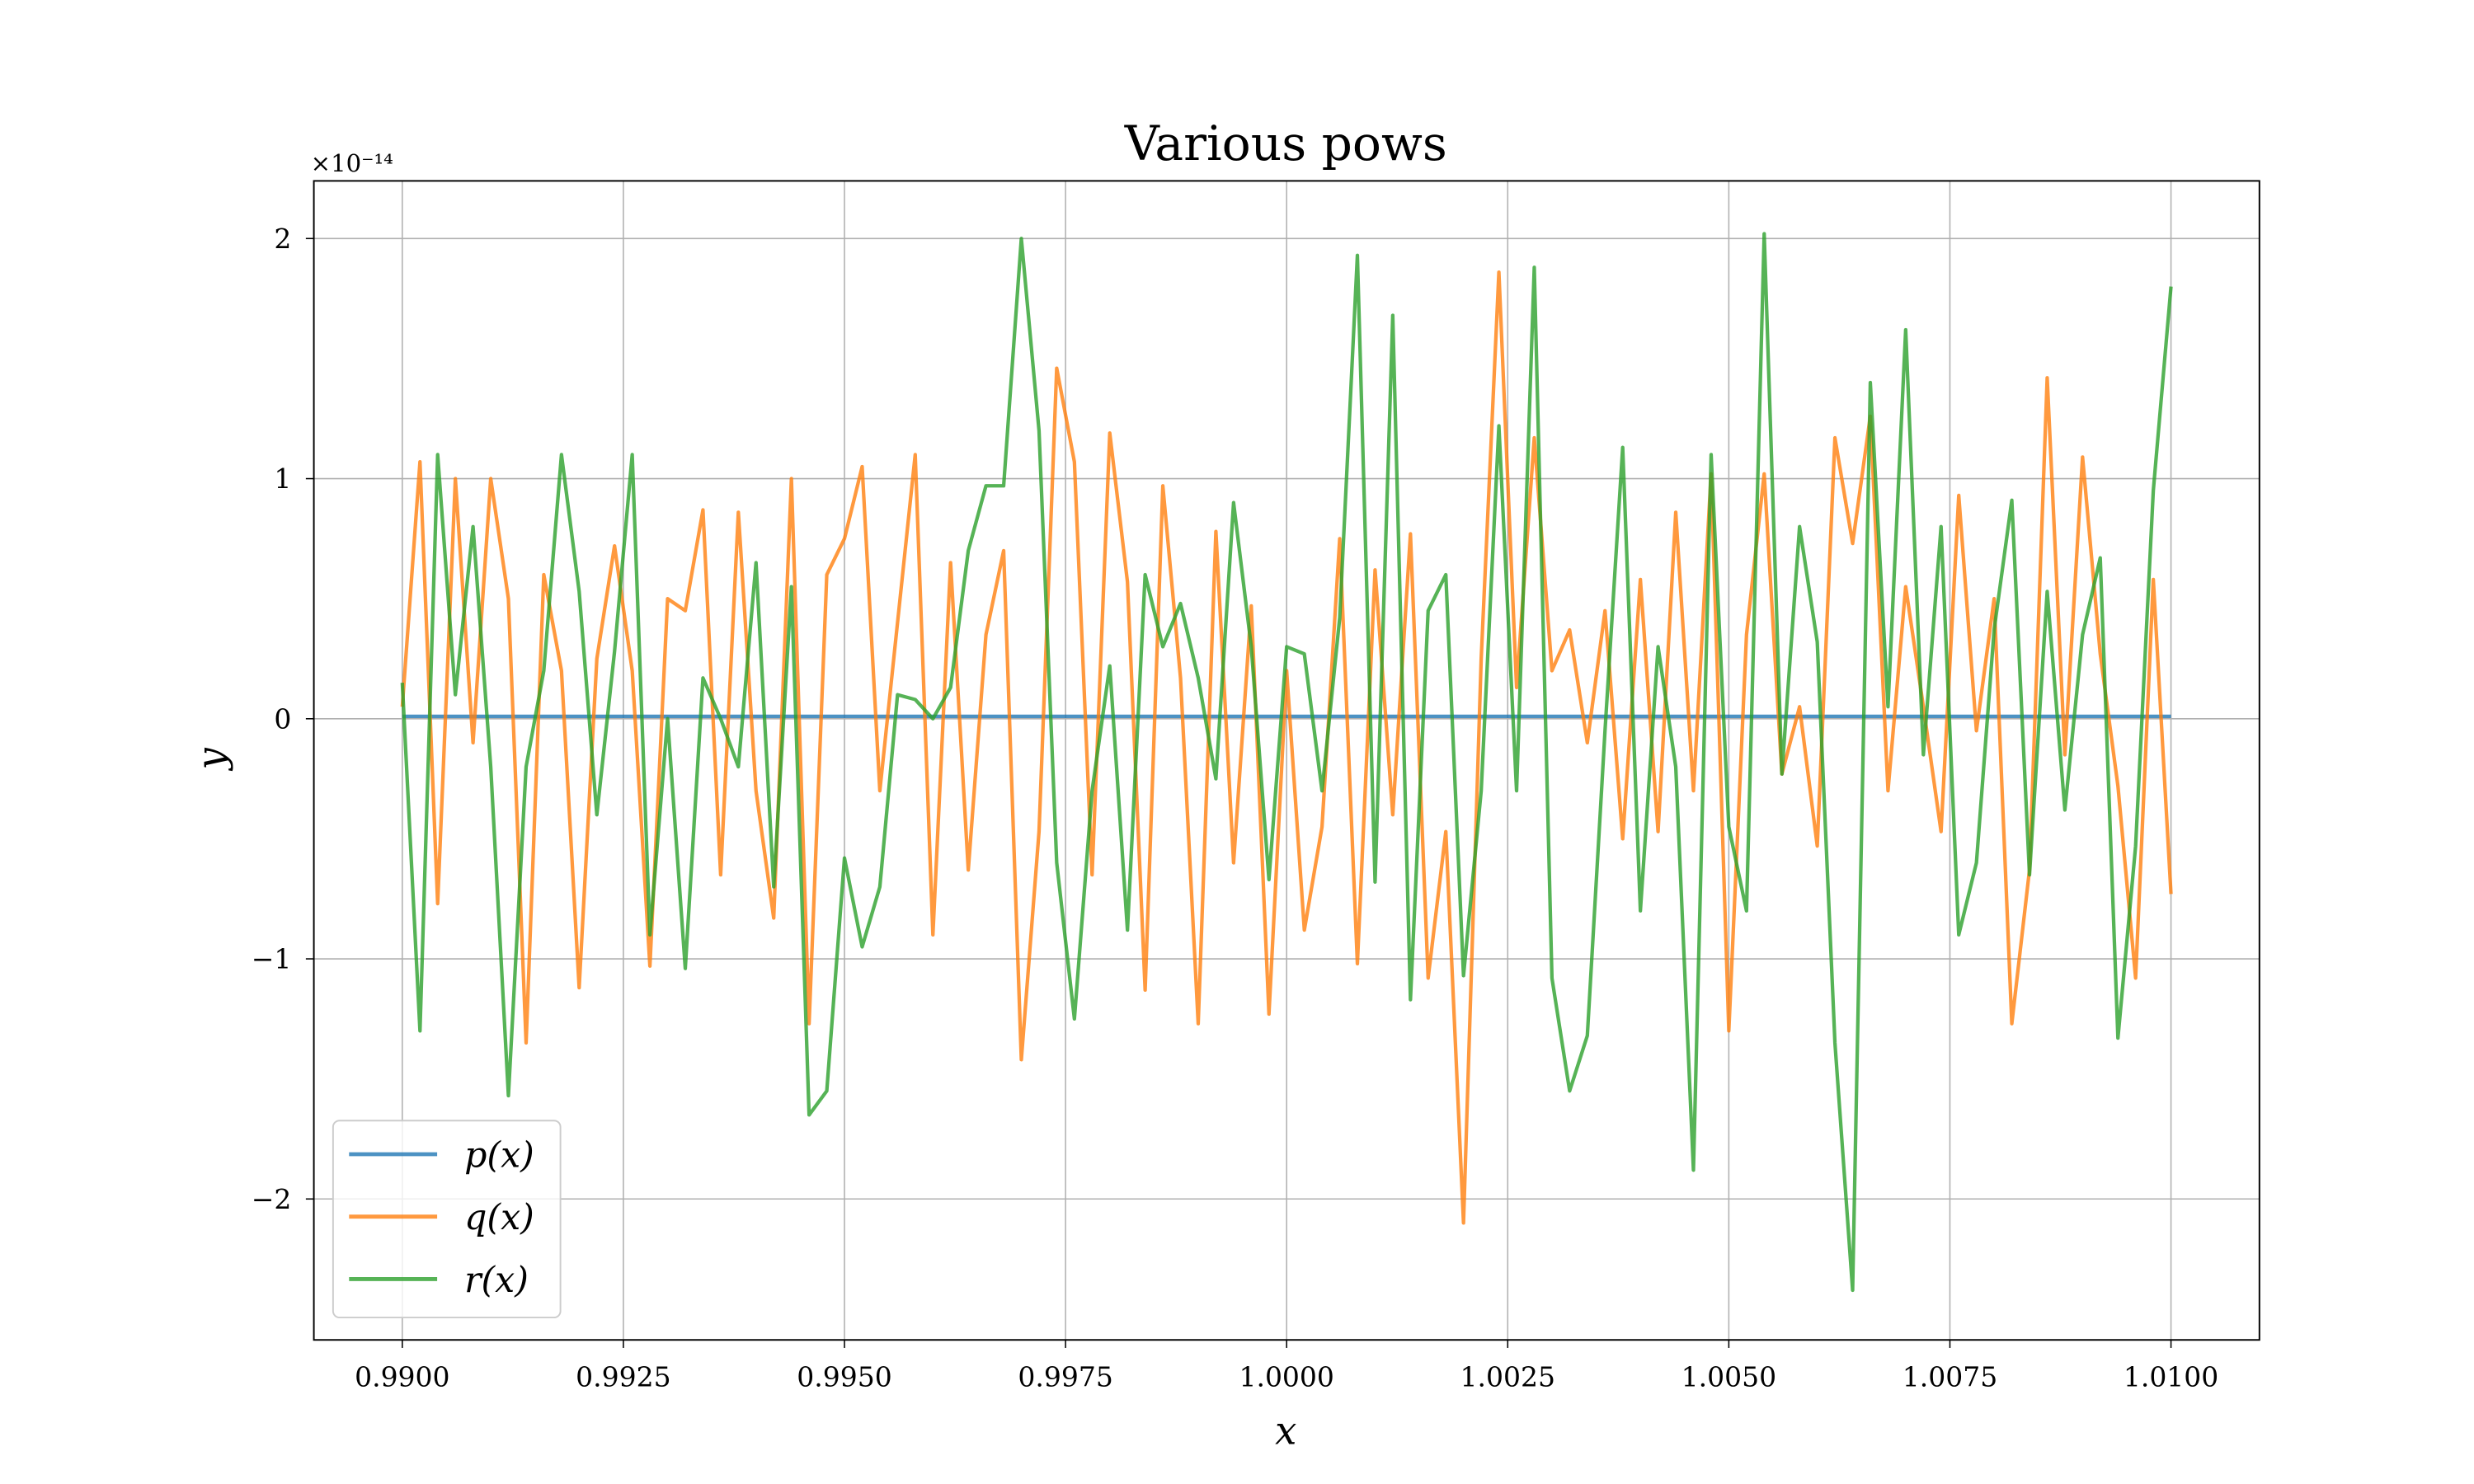 The height and width of the screenshot is (1484, 2474). I want to click on legend: p(x) q(x) r(x), so click(447, 1219).